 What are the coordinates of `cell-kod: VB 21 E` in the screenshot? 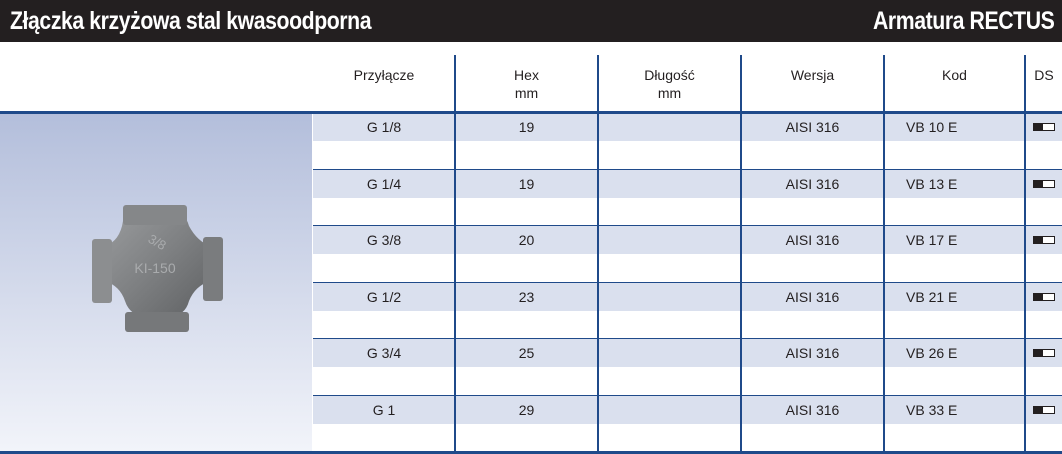 It's located at (932, 296).